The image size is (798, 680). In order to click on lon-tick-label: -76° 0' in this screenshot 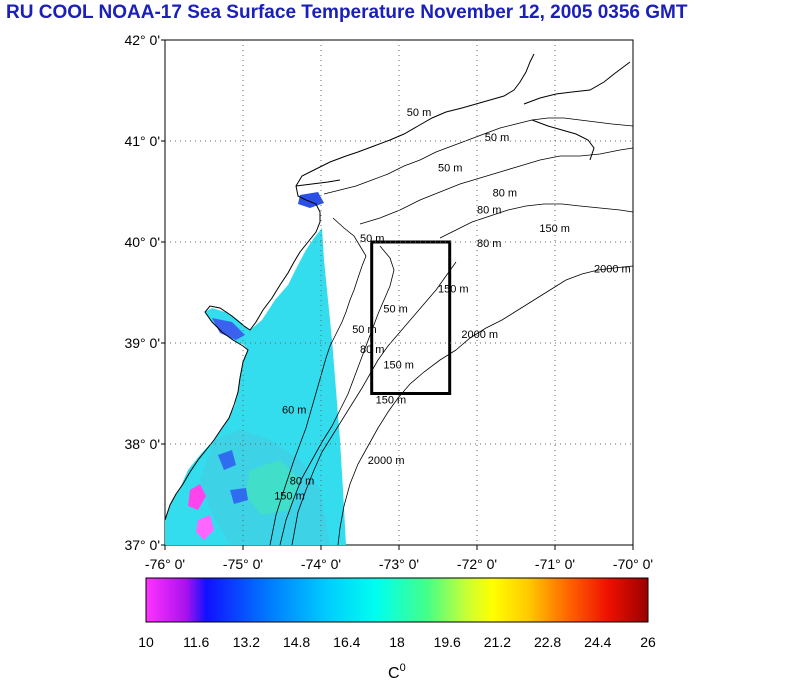, I will do `click(165, 564)`.